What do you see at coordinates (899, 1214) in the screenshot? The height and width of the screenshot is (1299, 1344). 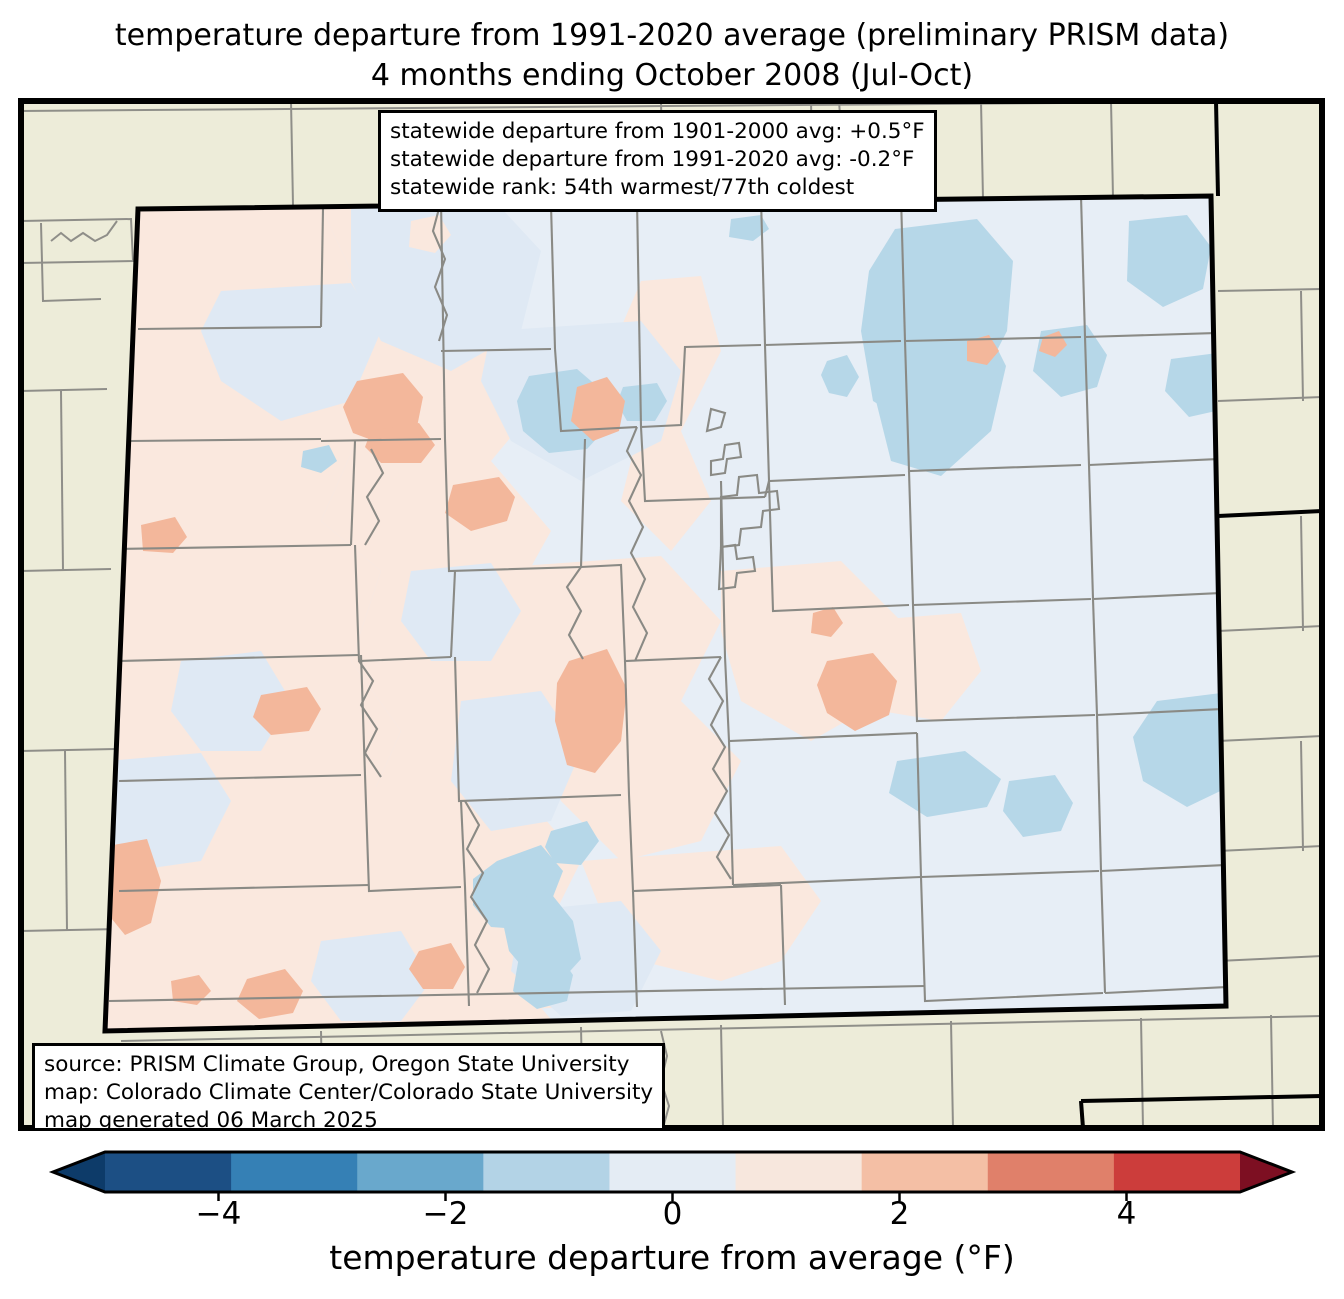 I see `colorbar-tick-label: 2` at bounding box center [899, 1214].